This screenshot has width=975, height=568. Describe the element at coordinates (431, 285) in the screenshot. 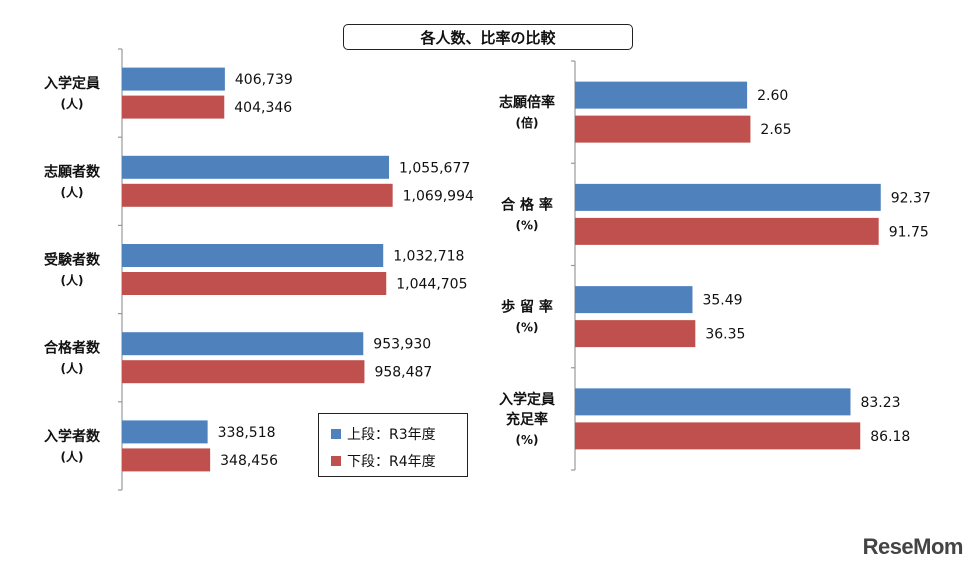

I see `data-label: 1,044,705` at that location.